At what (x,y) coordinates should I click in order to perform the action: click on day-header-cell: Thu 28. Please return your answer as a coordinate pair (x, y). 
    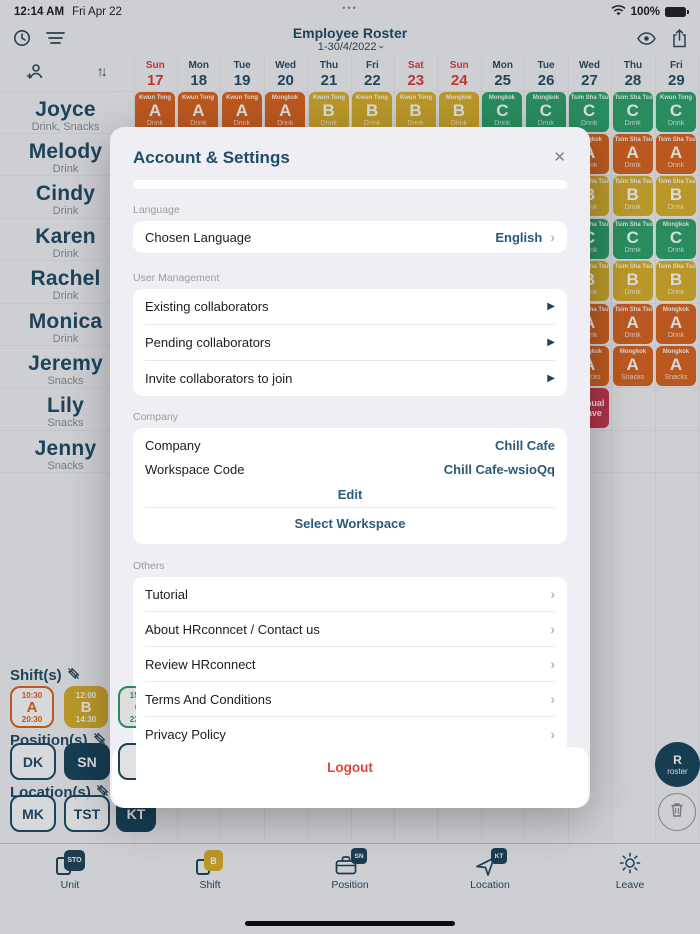
    Looking at the image, I should click on (633, 74).